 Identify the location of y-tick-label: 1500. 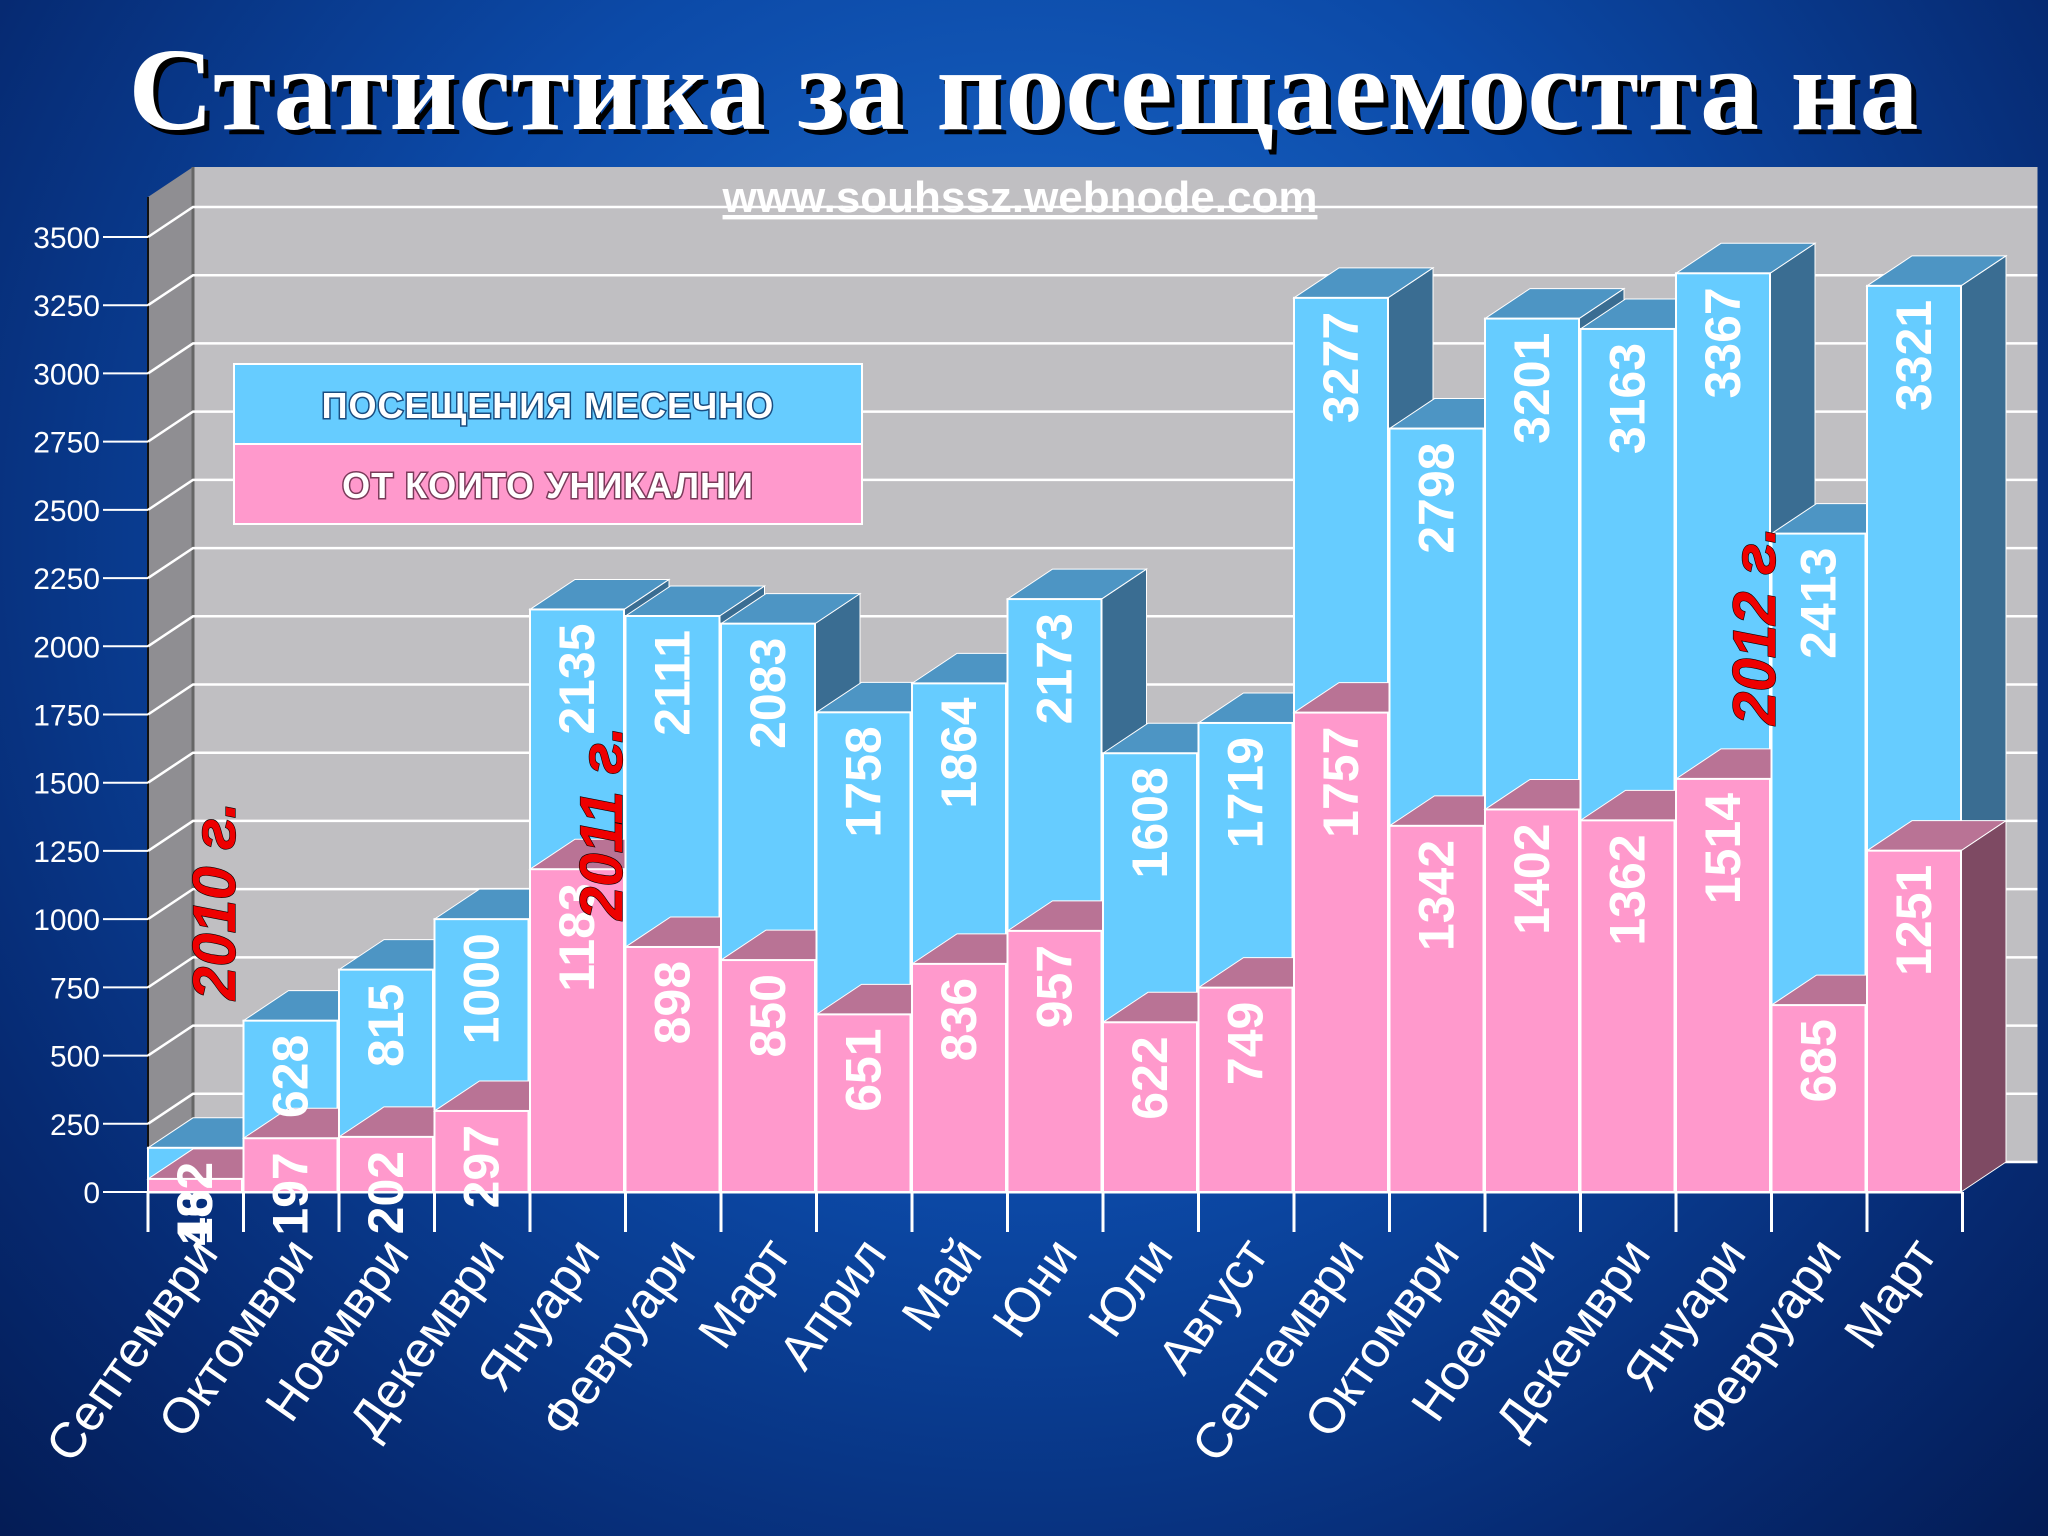
(66, 784).